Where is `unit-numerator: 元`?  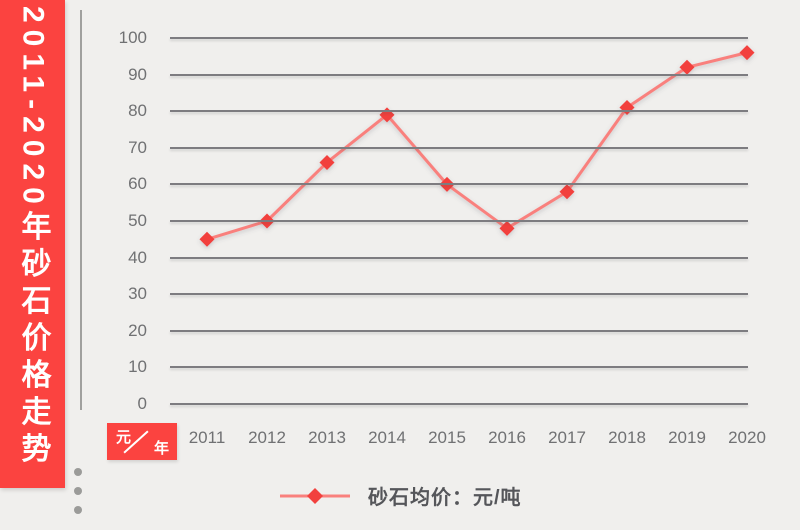 unit-numerator: 元 is located at coordinates (124, 437).